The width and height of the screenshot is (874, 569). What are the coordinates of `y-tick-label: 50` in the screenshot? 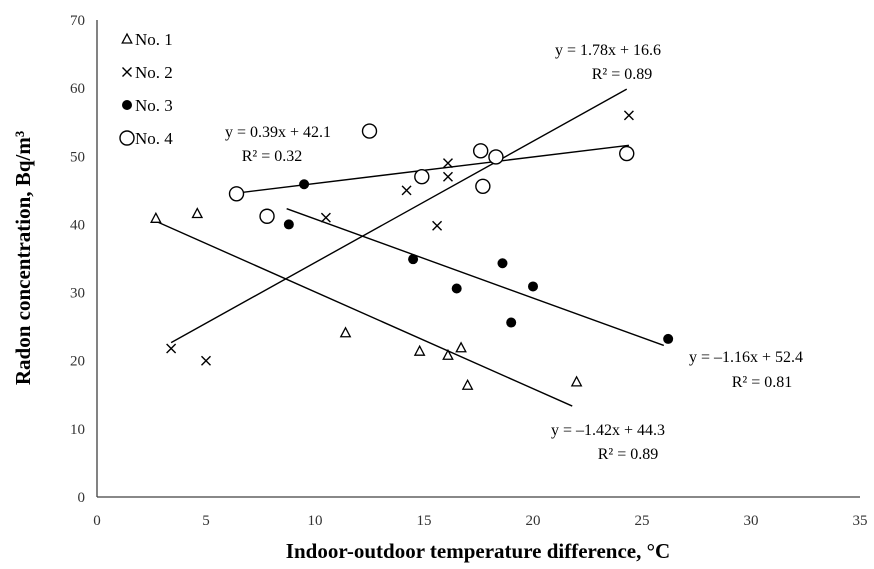 It's located at (77, 157).